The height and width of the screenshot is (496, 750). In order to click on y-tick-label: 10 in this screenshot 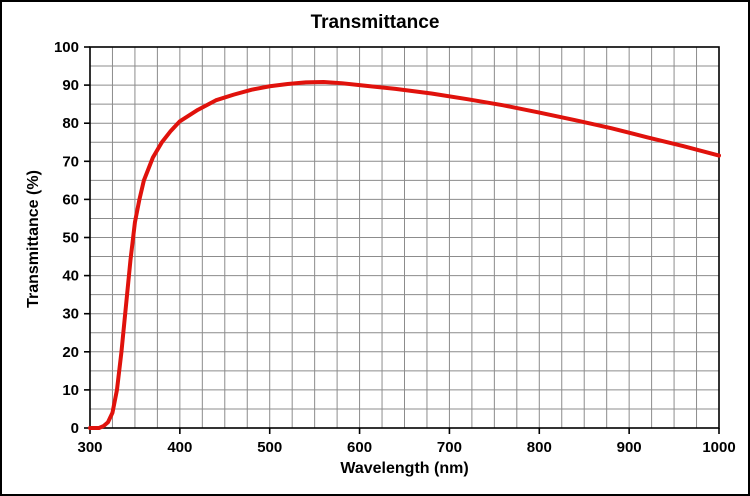, I will do `click(70, 390)`.